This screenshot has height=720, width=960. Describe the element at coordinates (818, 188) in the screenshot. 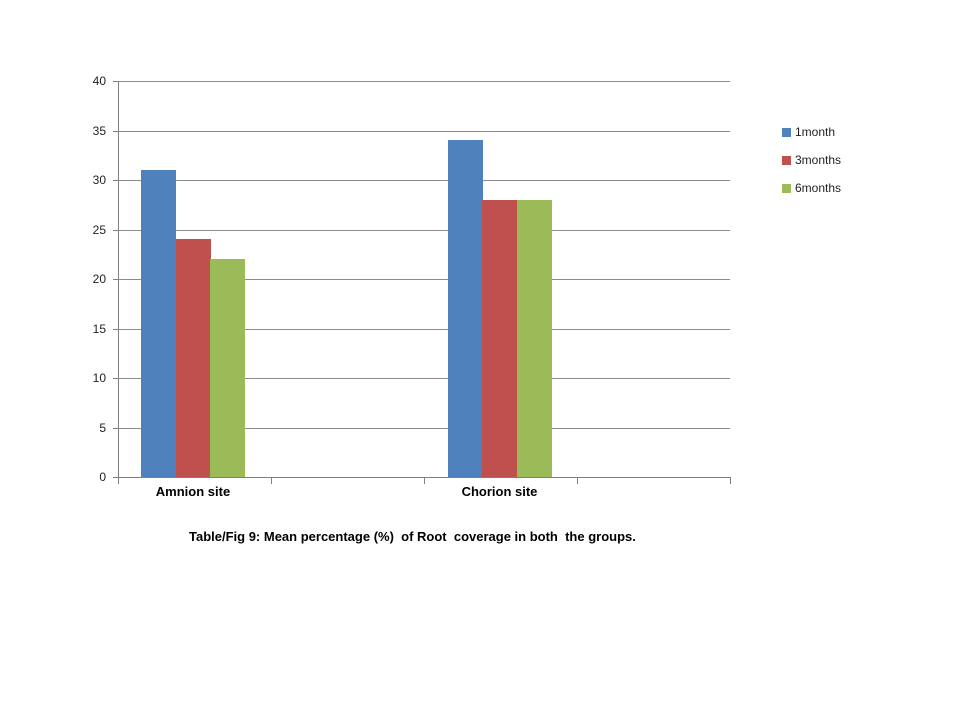

I see `legend-label: 6months` at that location.